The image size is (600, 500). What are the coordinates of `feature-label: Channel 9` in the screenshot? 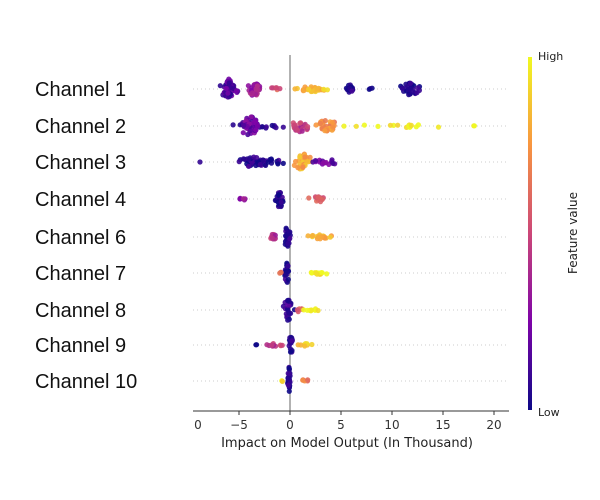 It's located at (80, 346).